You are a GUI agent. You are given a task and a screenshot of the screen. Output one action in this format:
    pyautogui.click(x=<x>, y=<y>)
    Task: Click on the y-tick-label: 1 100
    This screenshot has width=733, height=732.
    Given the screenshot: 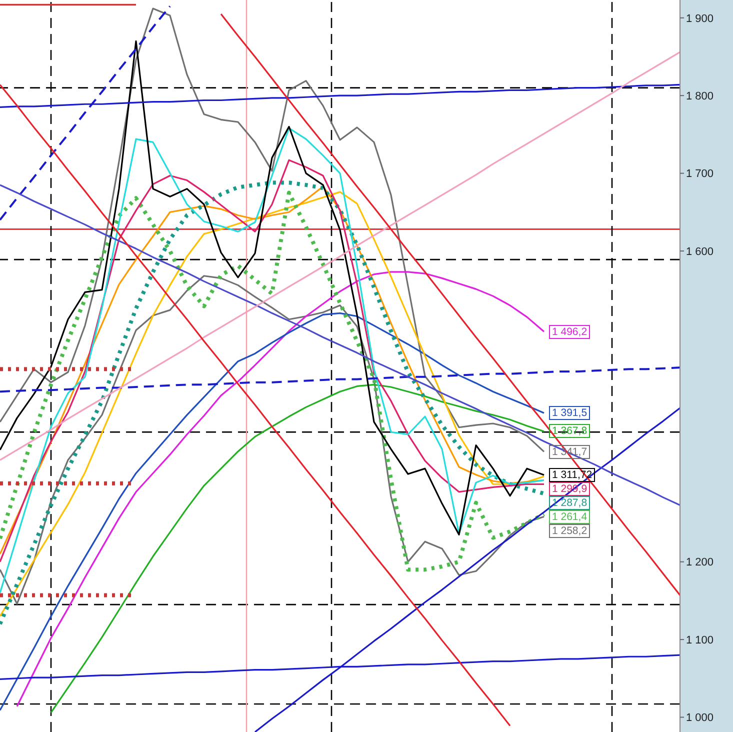 What is the action you would take?
    pyautogui.click(x=700, y=640)
    